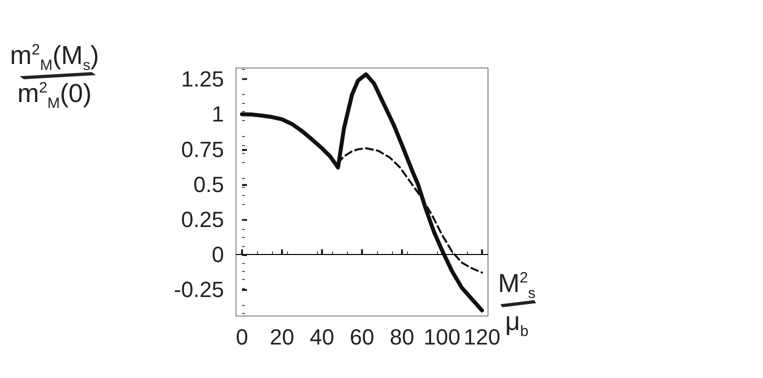 The image size is (763, 378). I want to click on y-tick-label: 1, so click(218, 114).